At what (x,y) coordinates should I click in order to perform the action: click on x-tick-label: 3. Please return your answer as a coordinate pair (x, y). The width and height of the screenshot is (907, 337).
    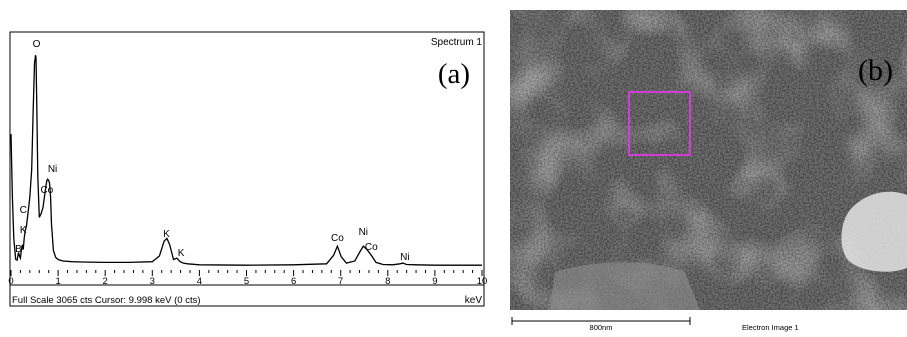
    Looking at the image, I should click on (152, 281).